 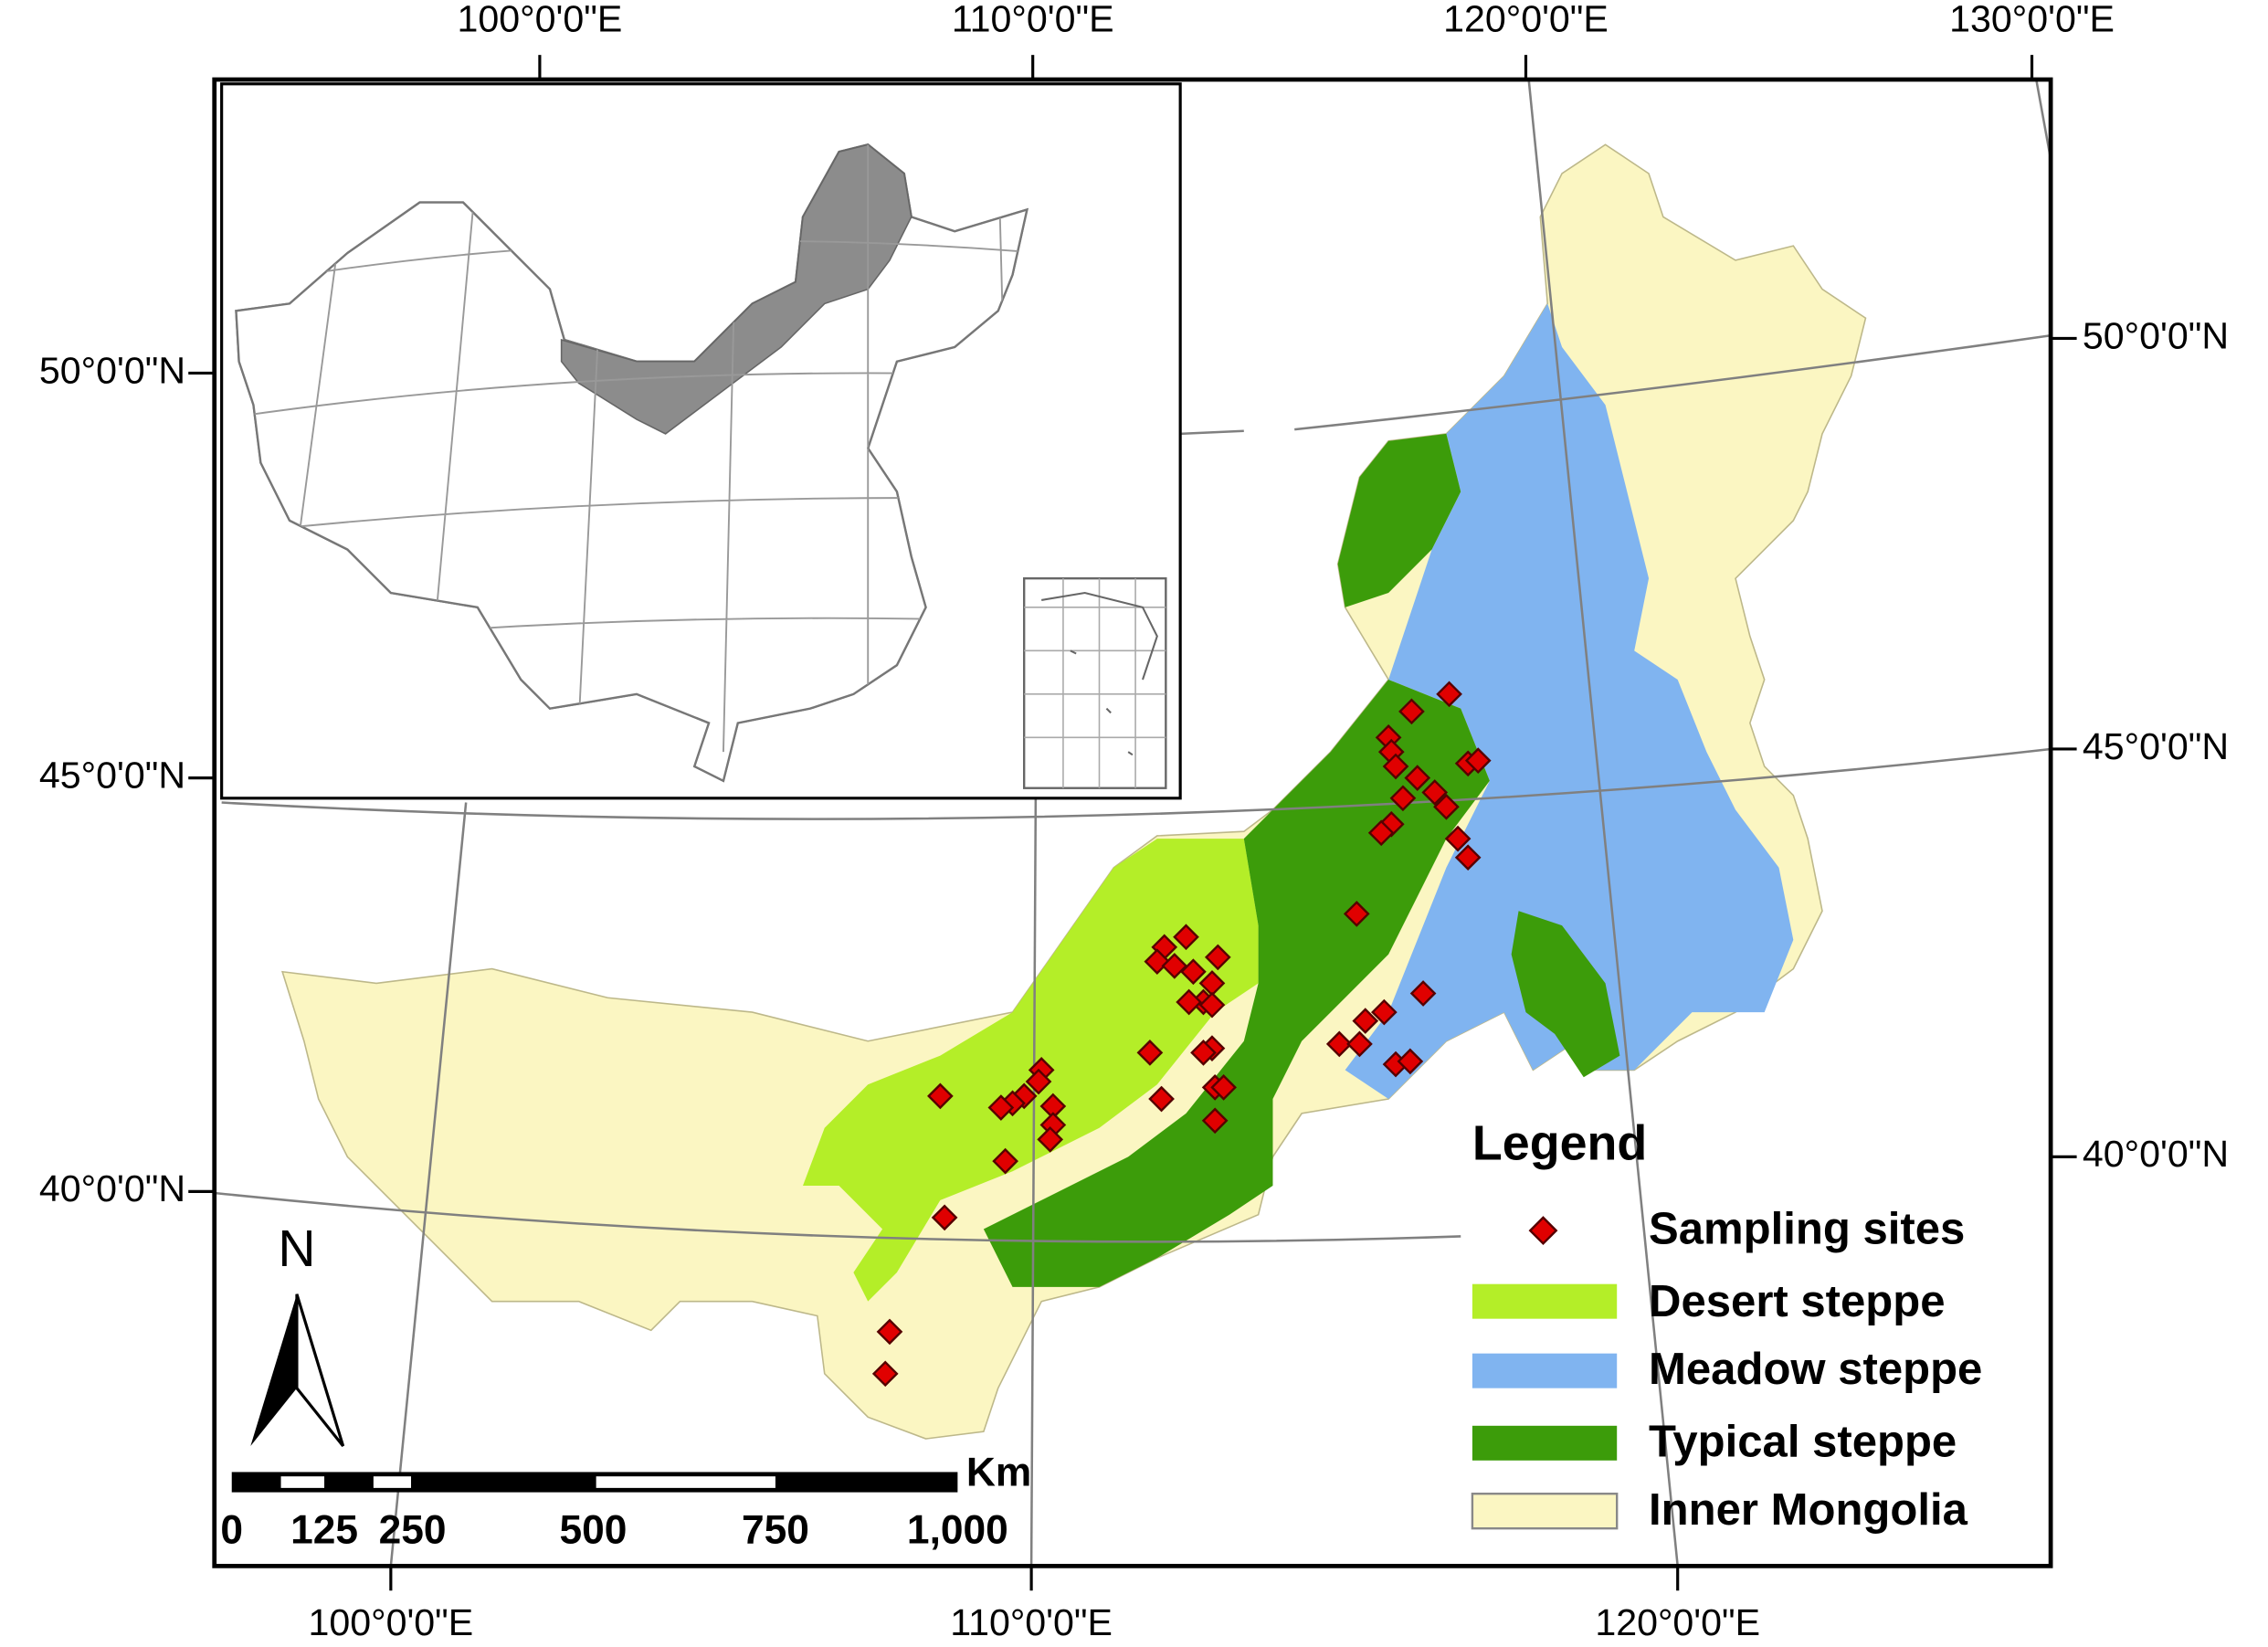 I want to click on legend-label: Desert steppe, so click(x=1797, y=1301).